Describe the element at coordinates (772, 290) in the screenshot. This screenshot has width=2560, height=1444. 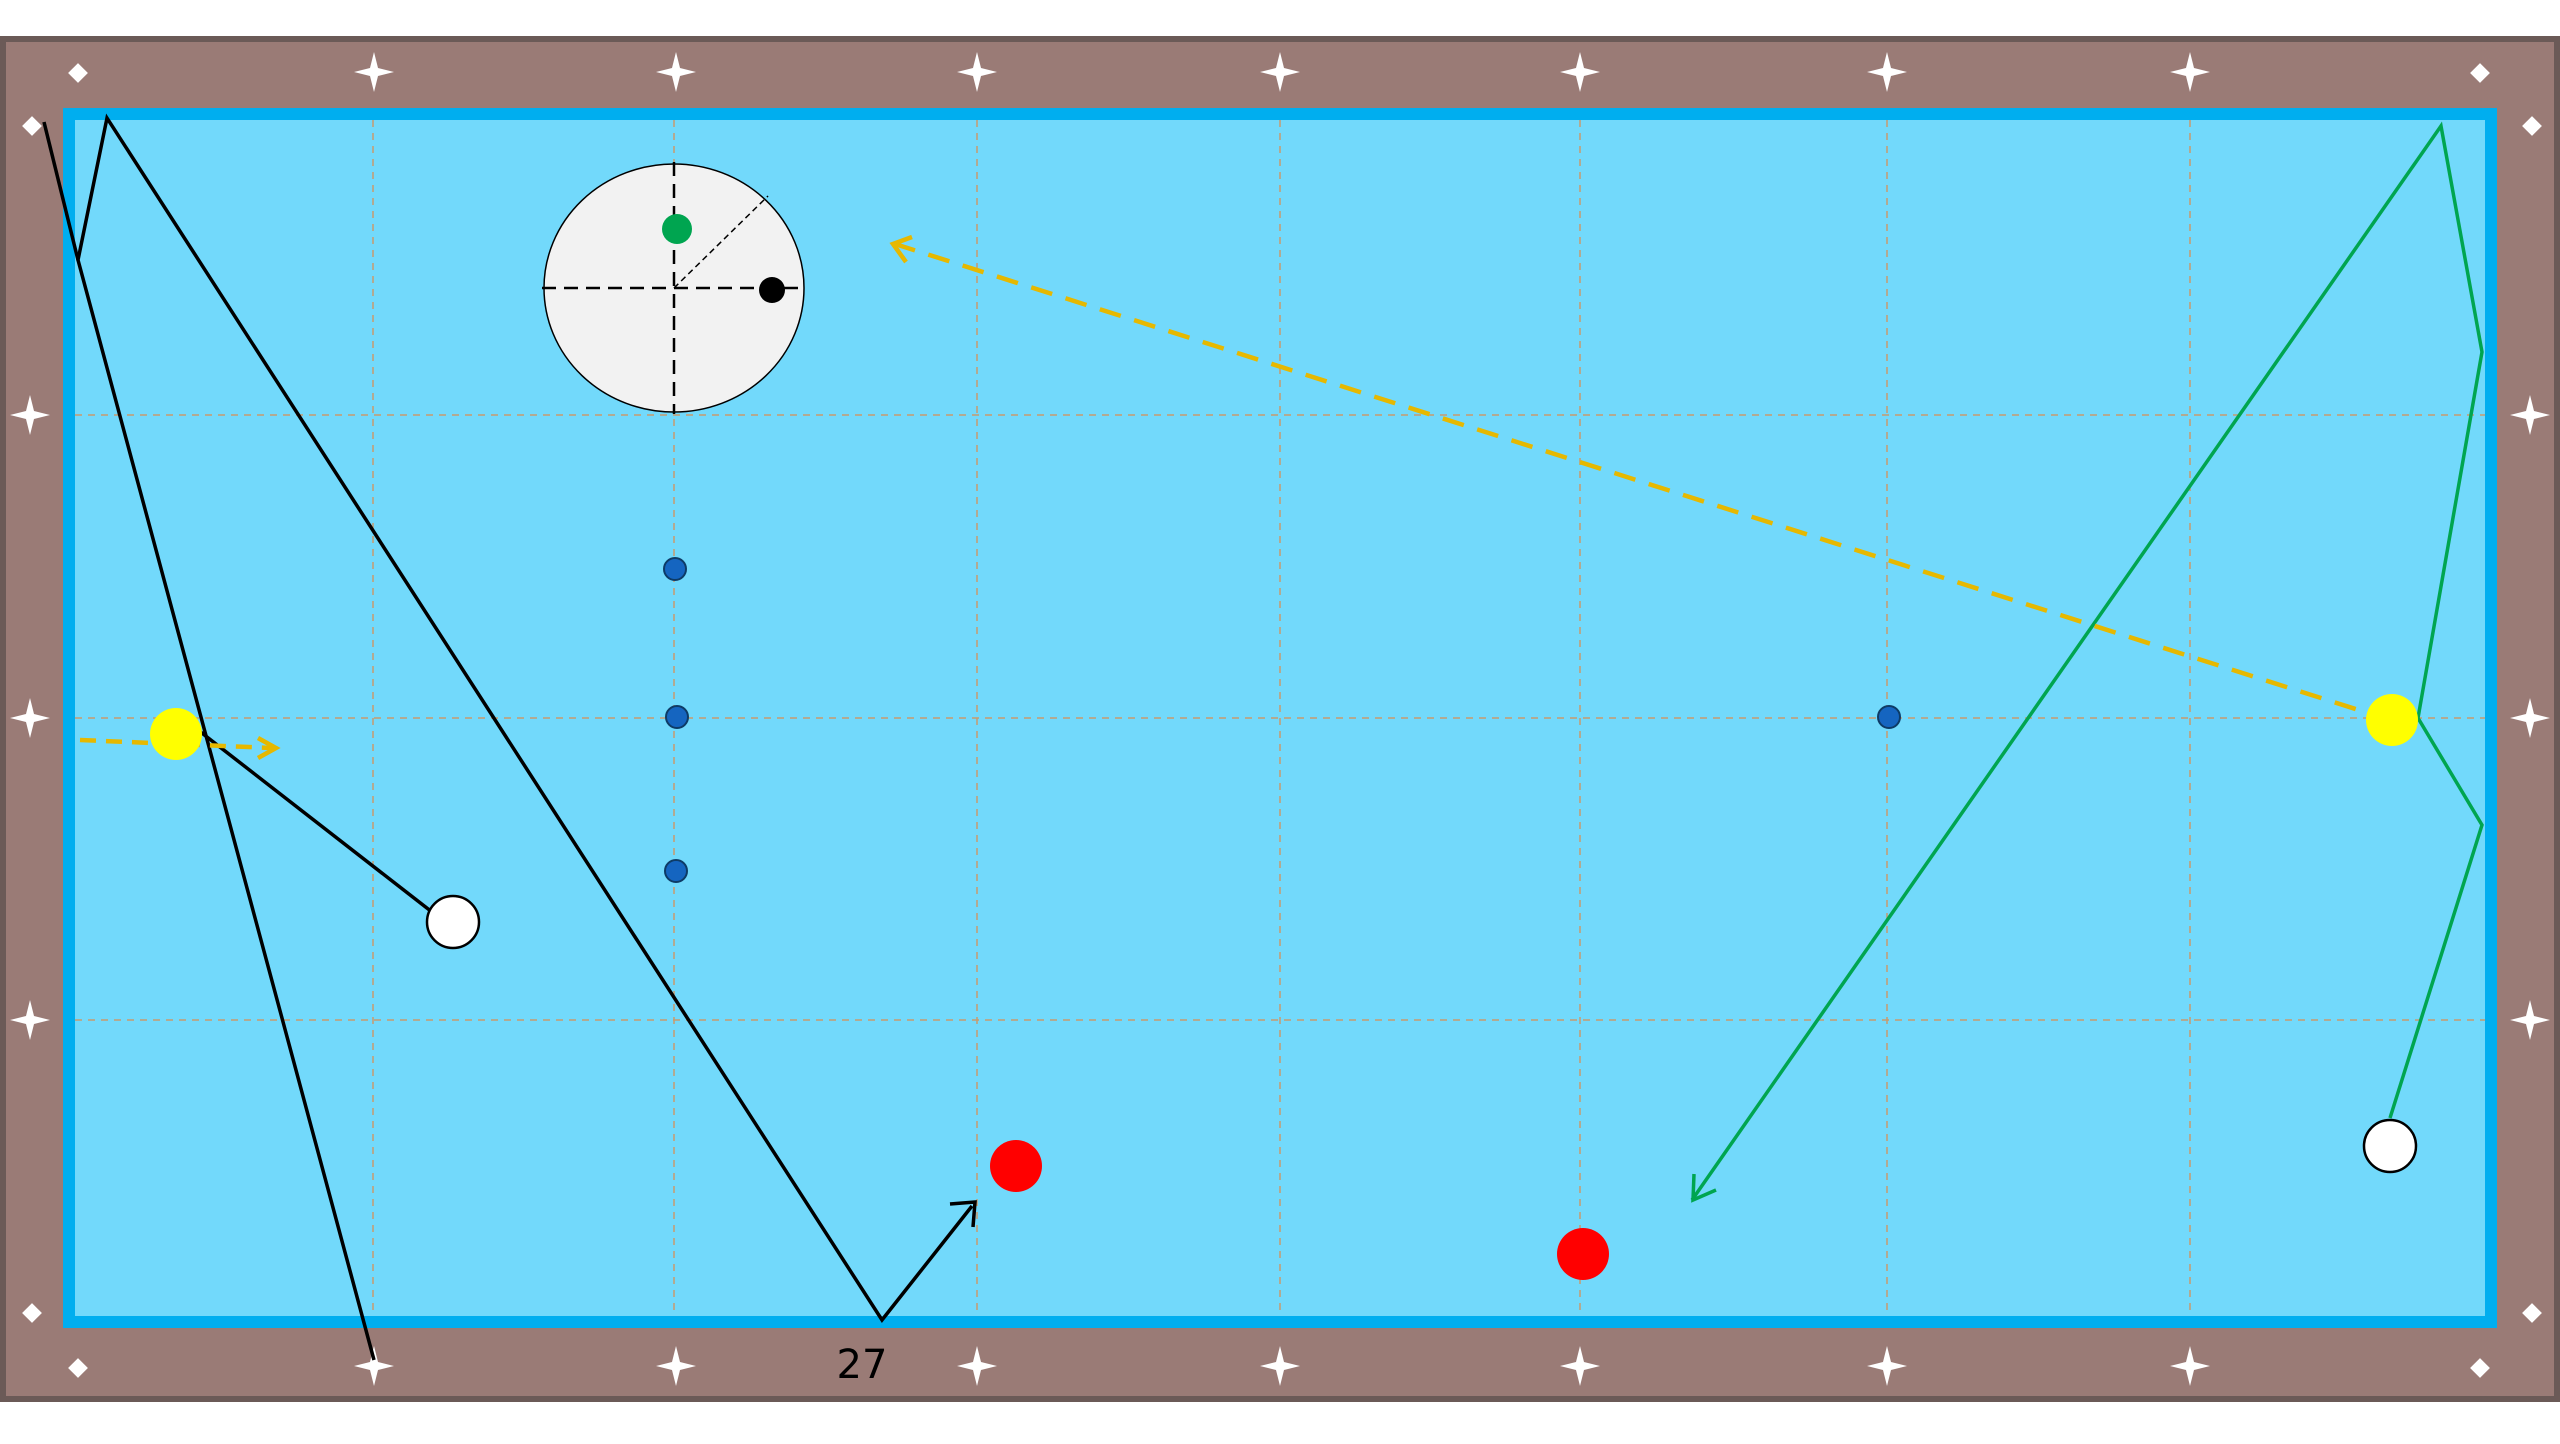
I see `spin-contact-black` at that location.